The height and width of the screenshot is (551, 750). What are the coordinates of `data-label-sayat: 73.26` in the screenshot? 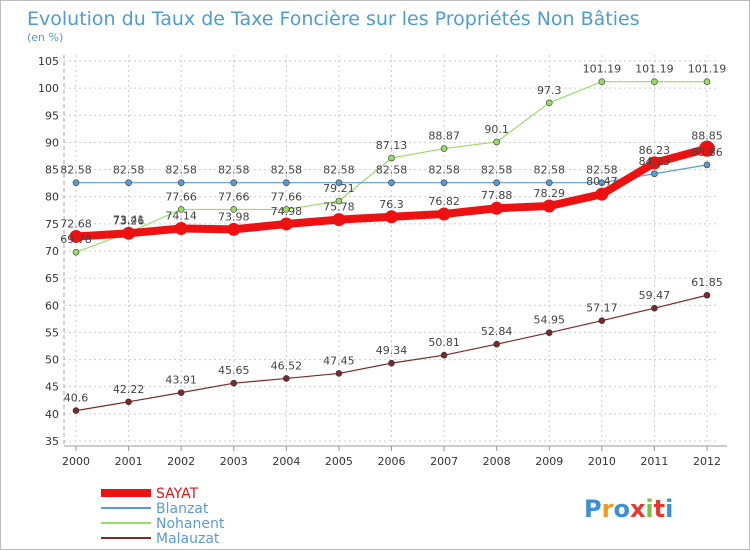 It's located at (129, 220).